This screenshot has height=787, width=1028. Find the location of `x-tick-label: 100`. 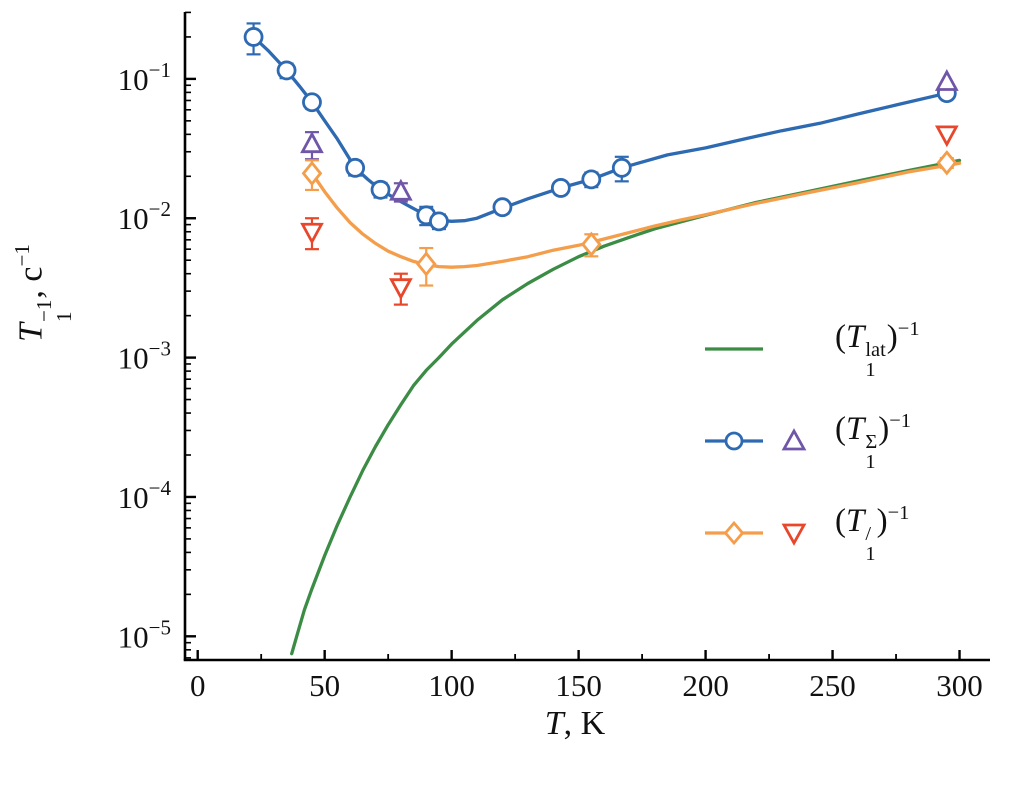

x-tick-label: 100 is located at coordinates (451, 685).